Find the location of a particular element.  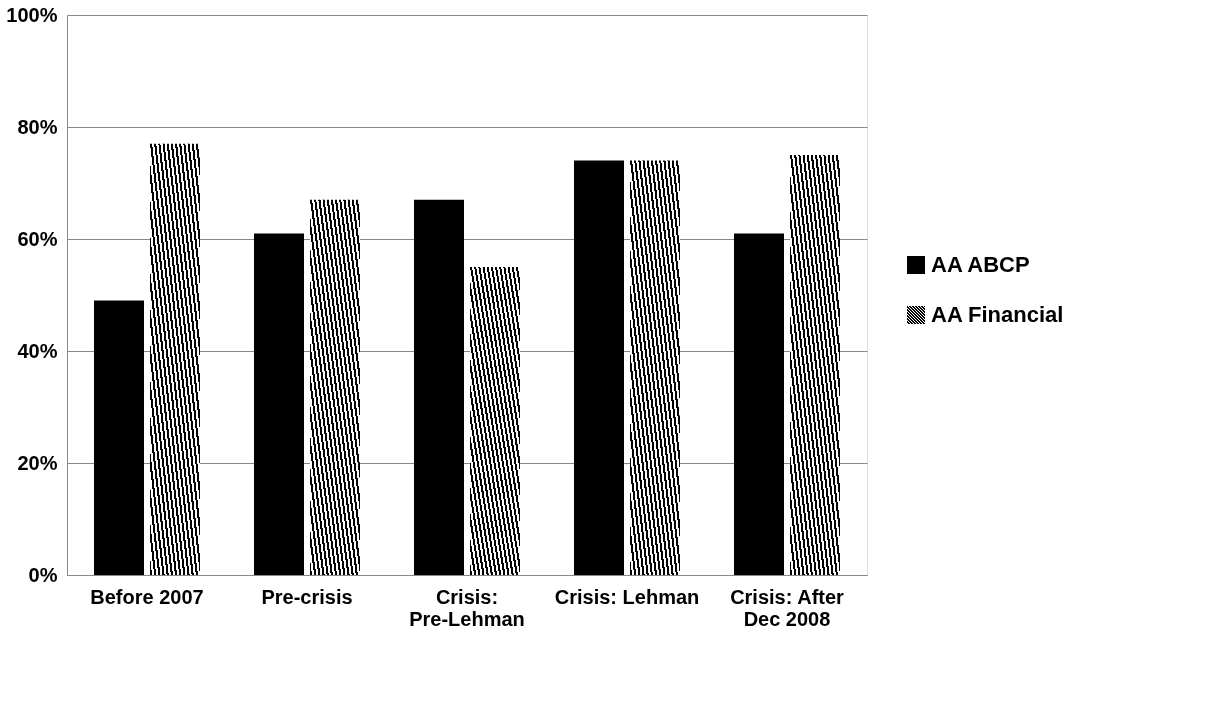

y-tick-label: 80% is located at coordinates (37, 126).